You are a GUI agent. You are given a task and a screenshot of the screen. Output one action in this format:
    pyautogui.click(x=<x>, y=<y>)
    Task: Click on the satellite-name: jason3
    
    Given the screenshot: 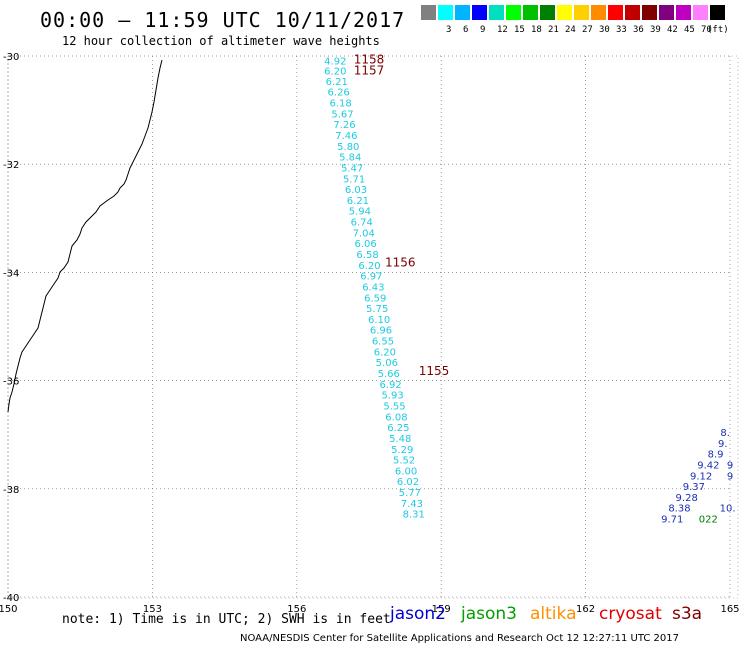 What is the action you would take?
    pyautogui.click(x=489, y=614)
    